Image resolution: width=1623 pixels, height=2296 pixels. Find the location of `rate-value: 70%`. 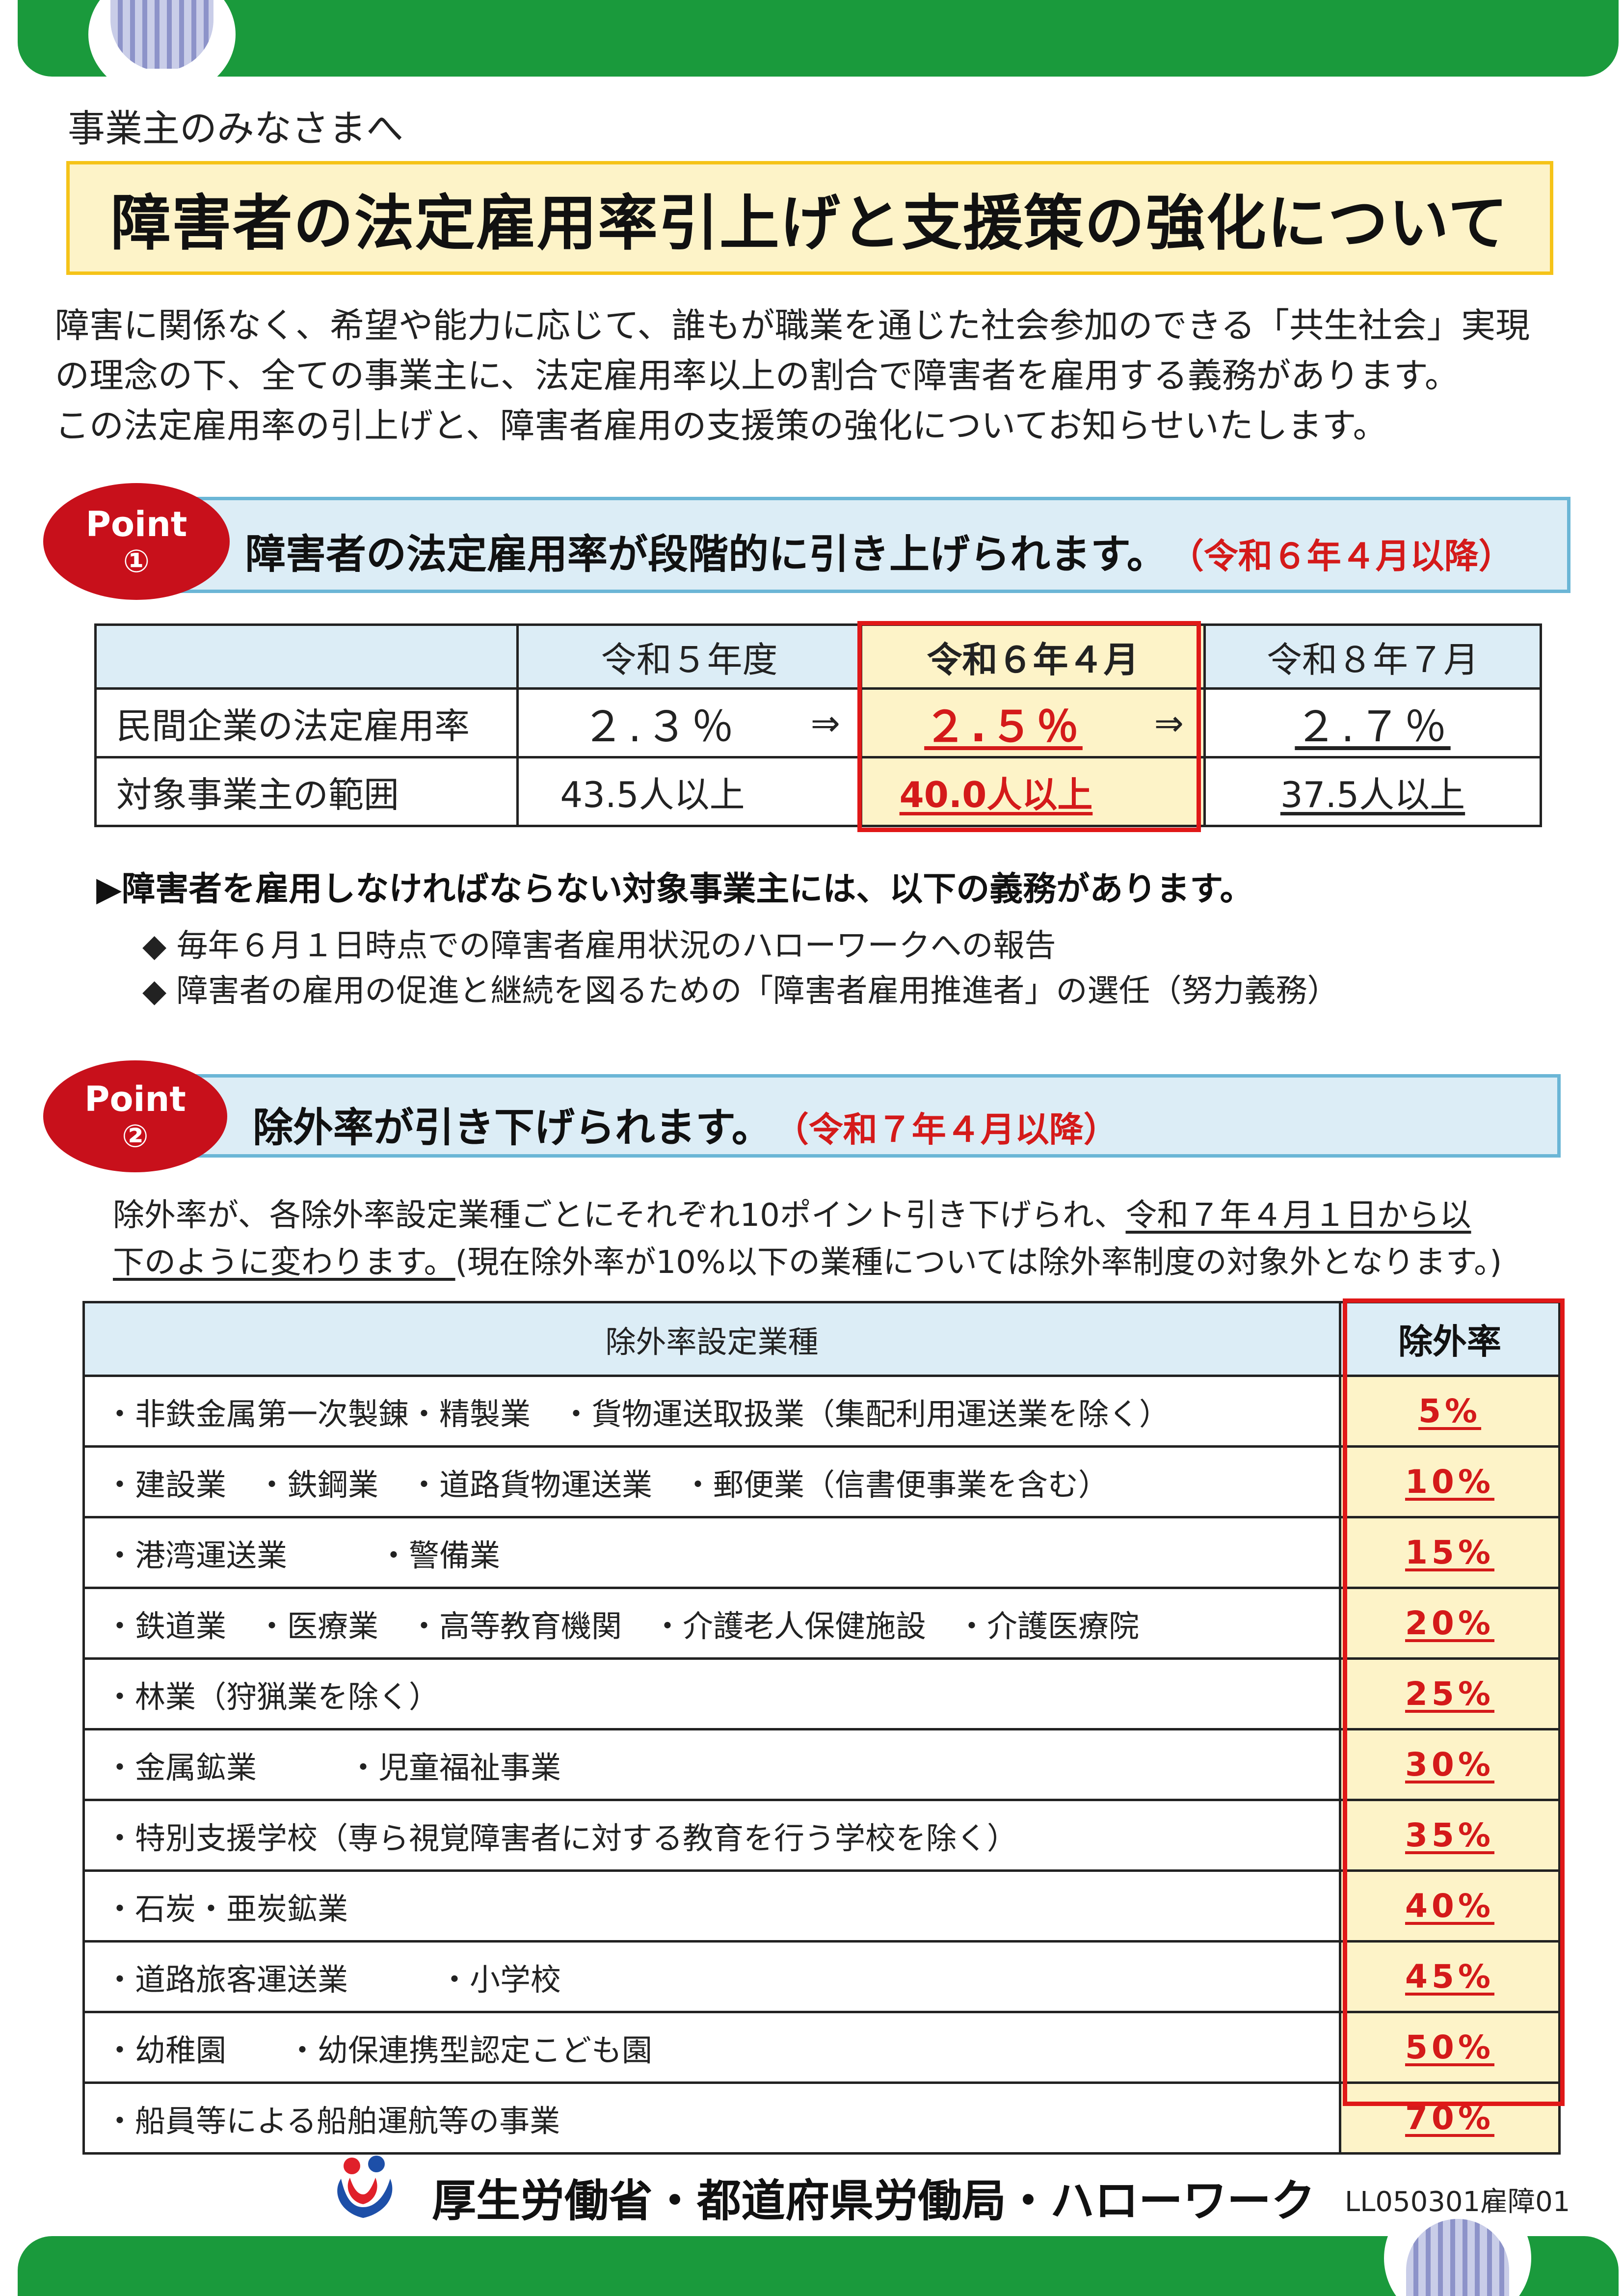

rate-value: 70% is located at coordinates (1449, 2118).